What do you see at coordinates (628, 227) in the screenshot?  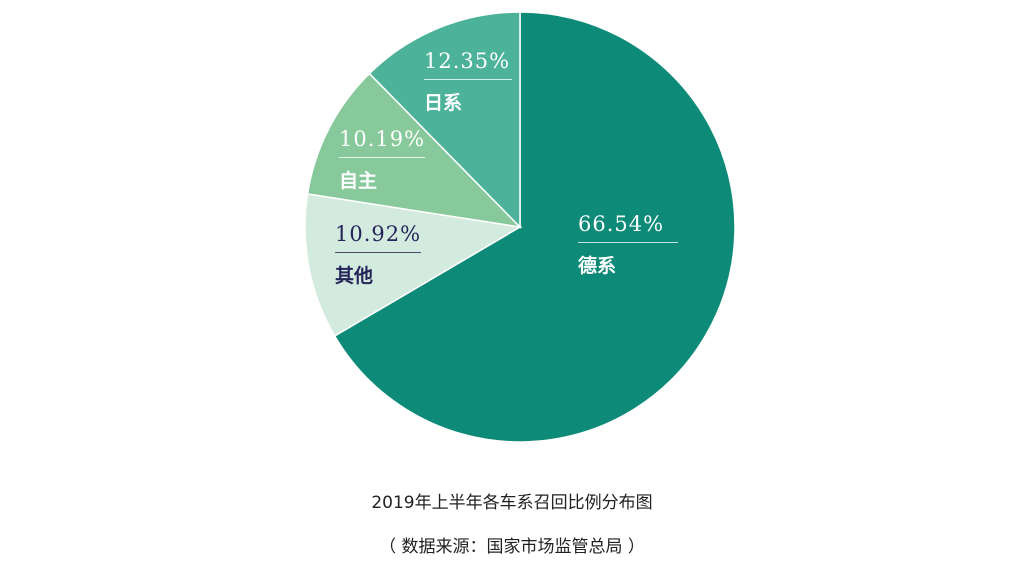 I see `slice-value: 66.54%` at bounding box center [628, 227].